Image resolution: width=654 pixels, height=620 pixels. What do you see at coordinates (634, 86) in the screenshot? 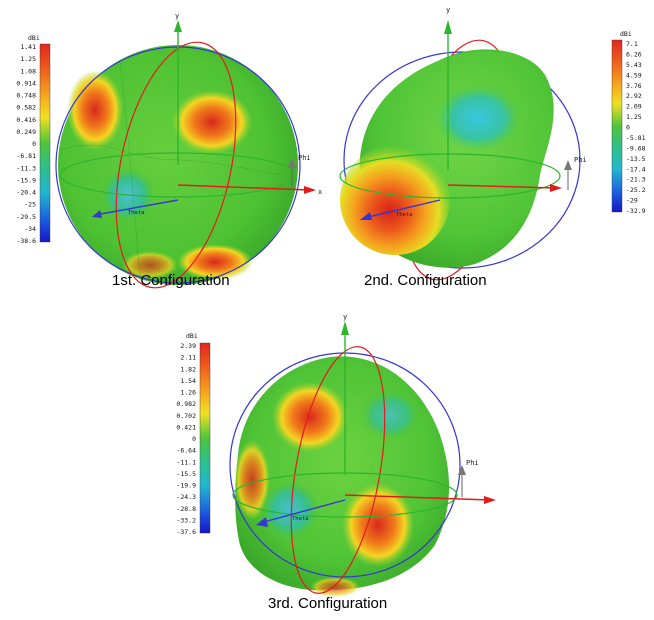
I see `scale-tick-label: 3.76` at bounding box center [634, 86].